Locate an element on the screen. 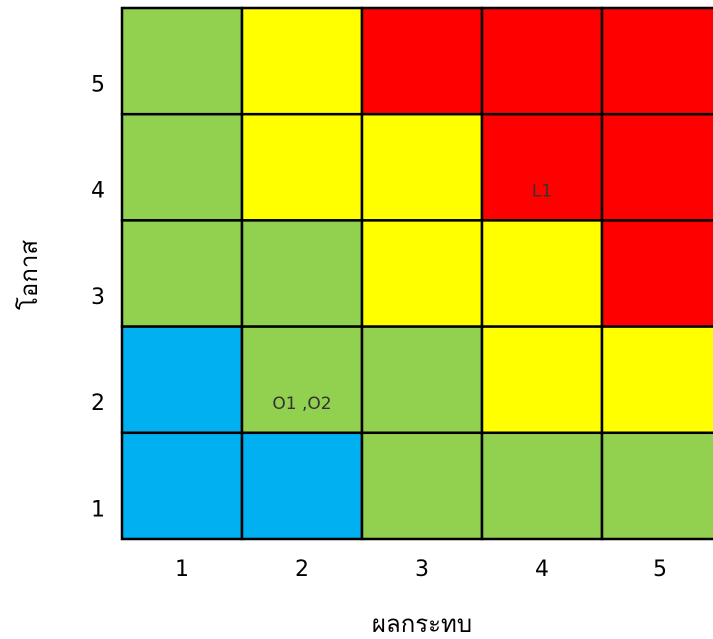 The image size is (713, 639). cell-label: L1 is located at coordinates (542, 192).